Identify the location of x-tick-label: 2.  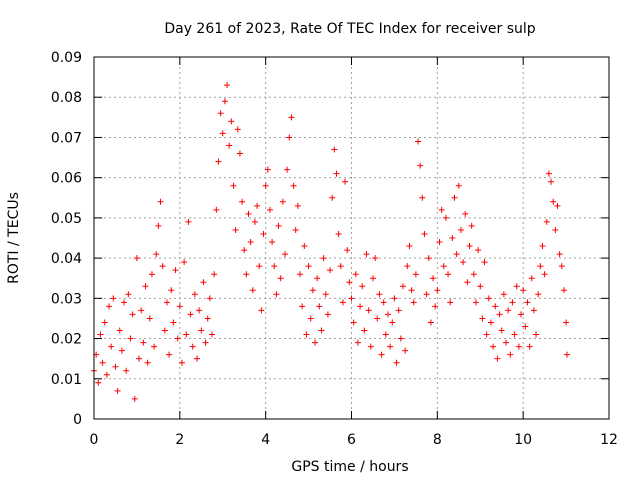
(179, 440).